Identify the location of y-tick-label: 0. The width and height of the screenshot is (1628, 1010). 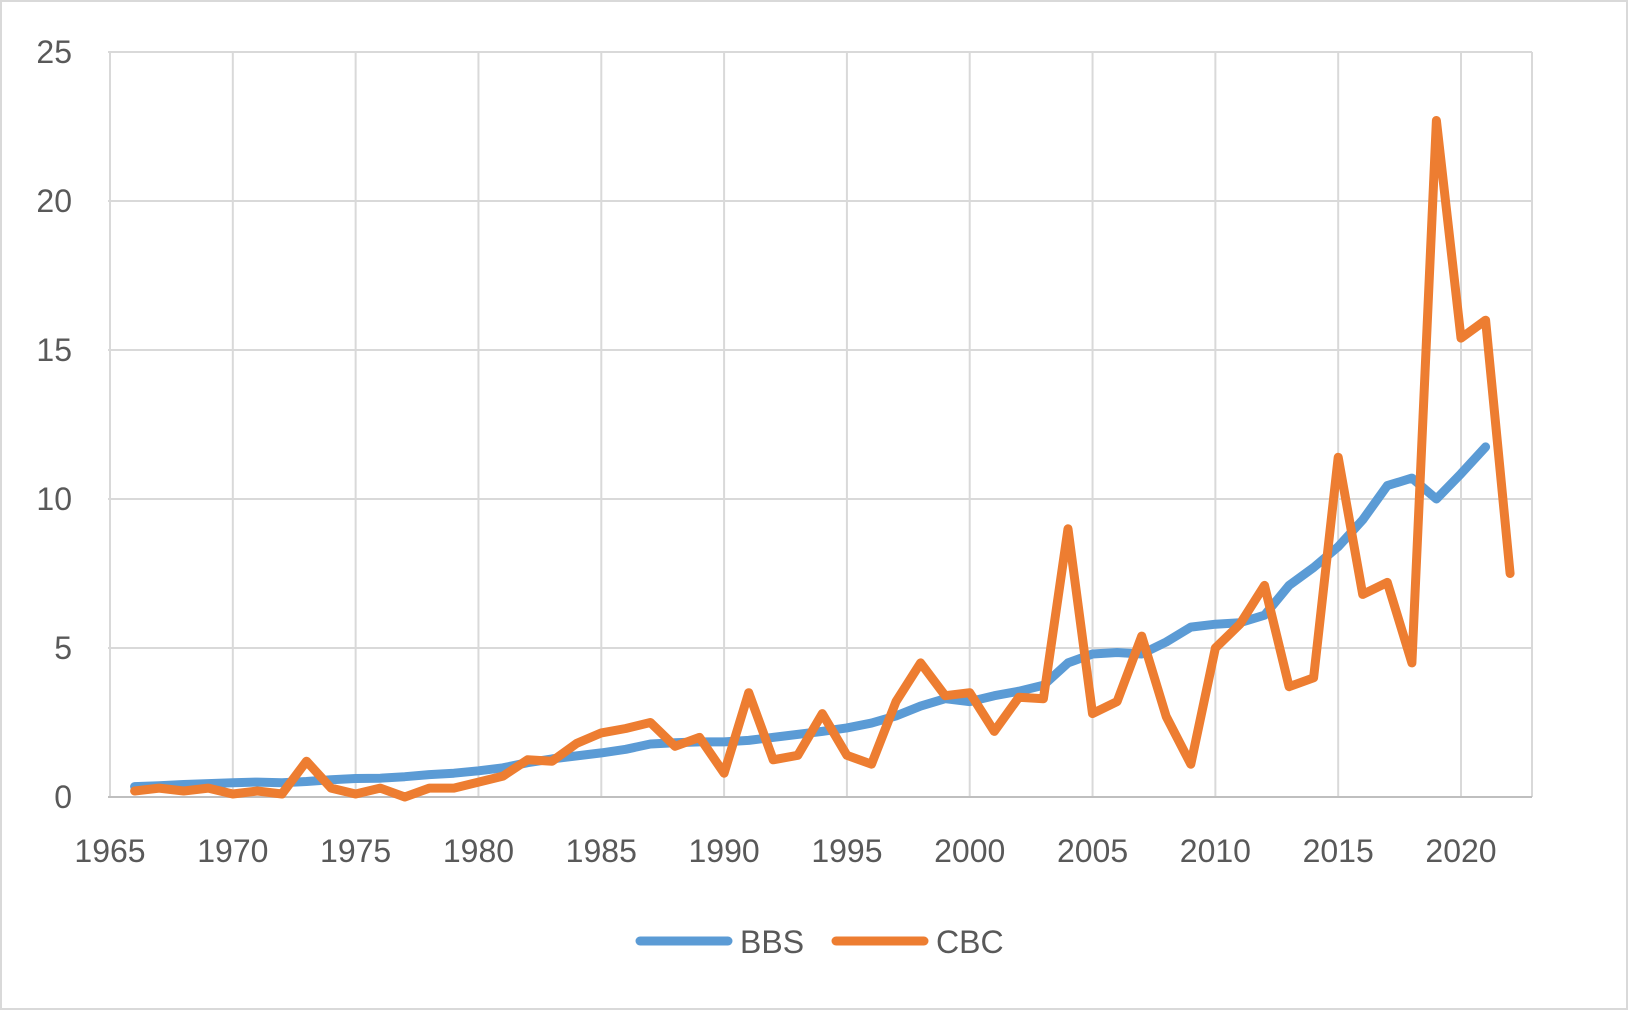
(63, 797).